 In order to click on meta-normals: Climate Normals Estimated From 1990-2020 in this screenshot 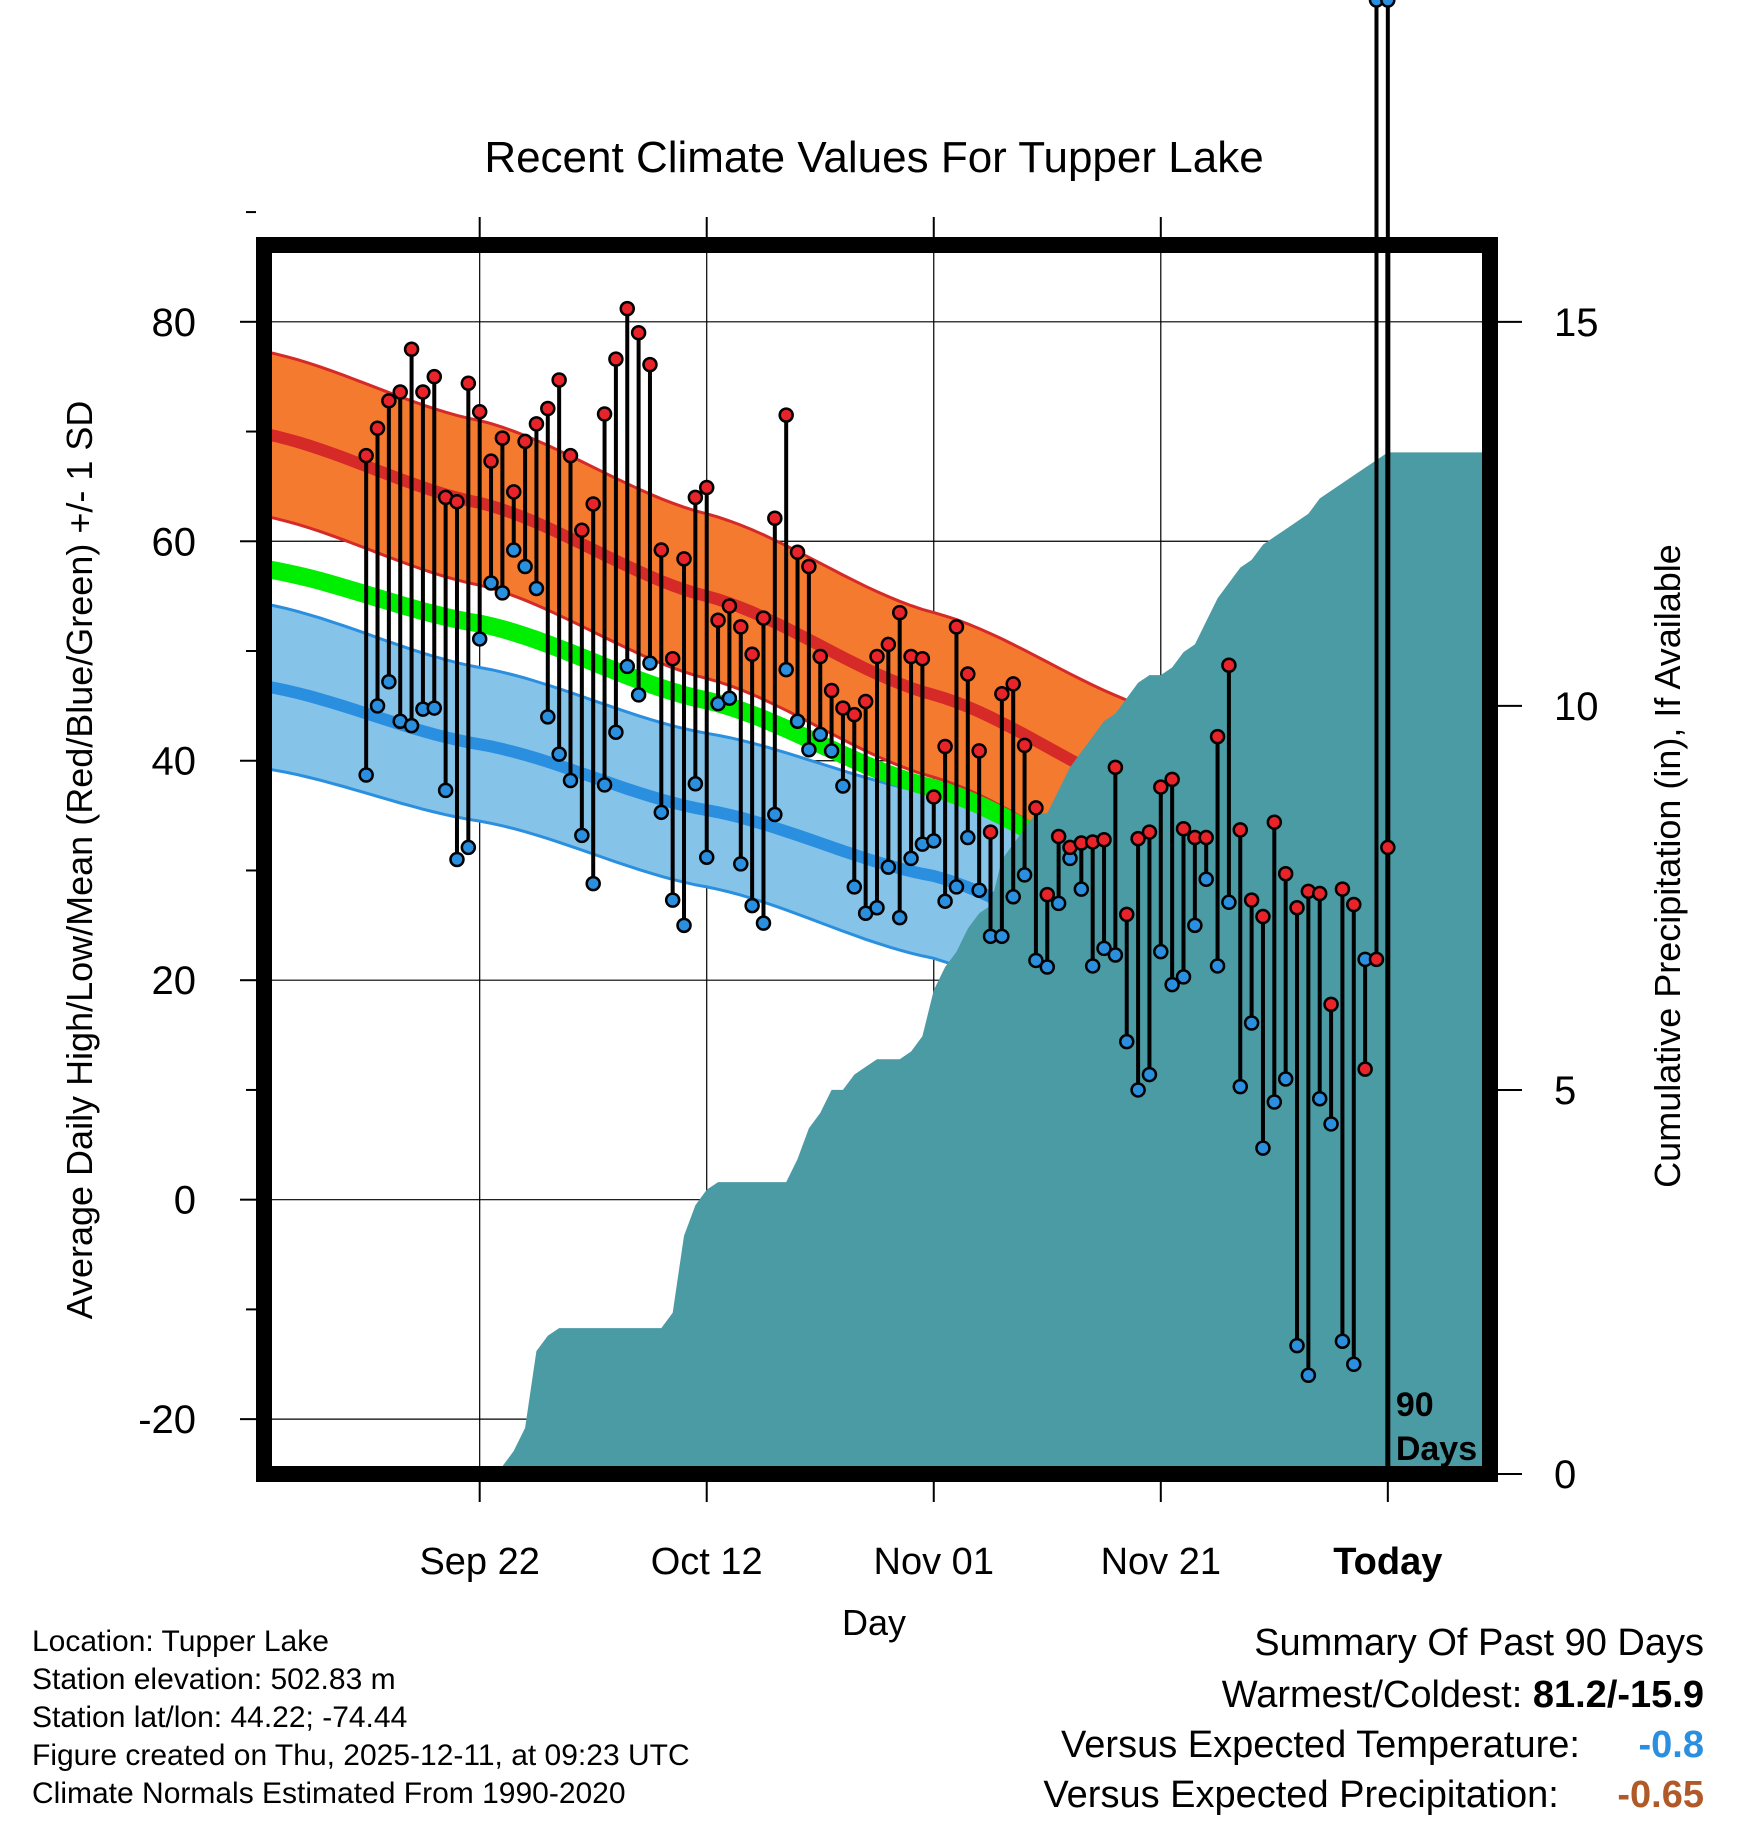, I will do `click(329, 1793)`.